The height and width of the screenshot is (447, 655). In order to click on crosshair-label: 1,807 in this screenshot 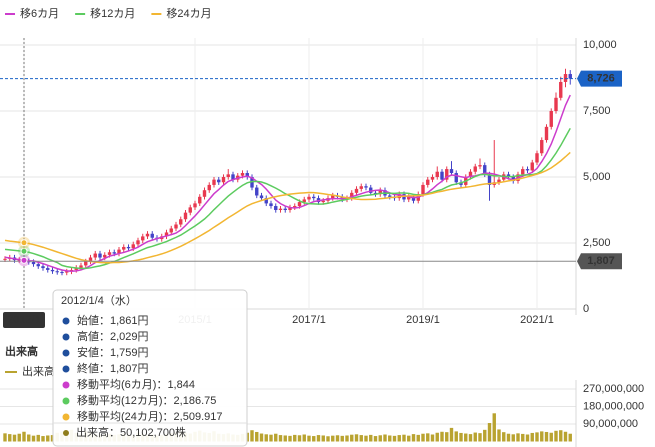, I will do `click(601, 261)`.